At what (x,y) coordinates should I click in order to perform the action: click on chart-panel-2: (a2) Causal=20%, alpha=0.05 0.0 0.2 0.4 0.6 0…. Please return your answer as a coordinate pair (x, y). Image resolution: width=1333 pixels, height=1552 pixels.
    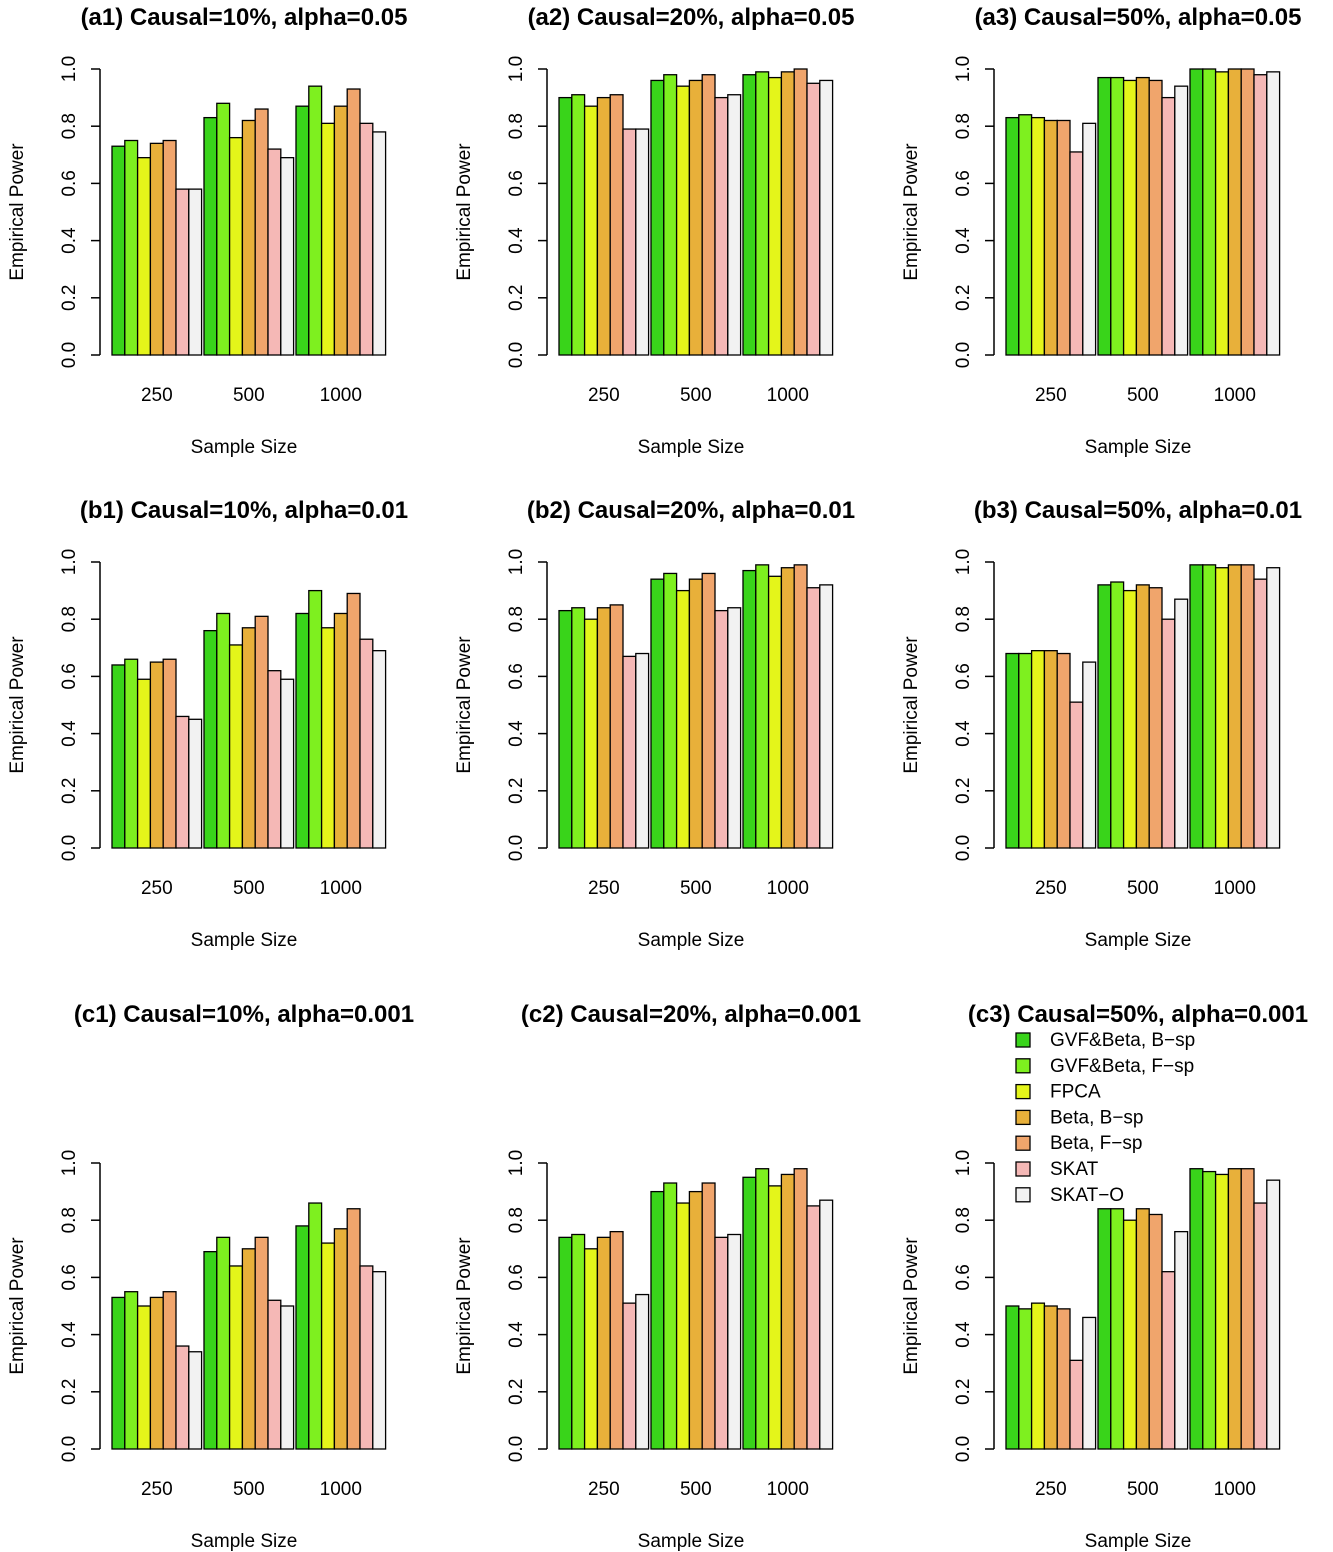
    Looking at the image, I should click on (654, 231).